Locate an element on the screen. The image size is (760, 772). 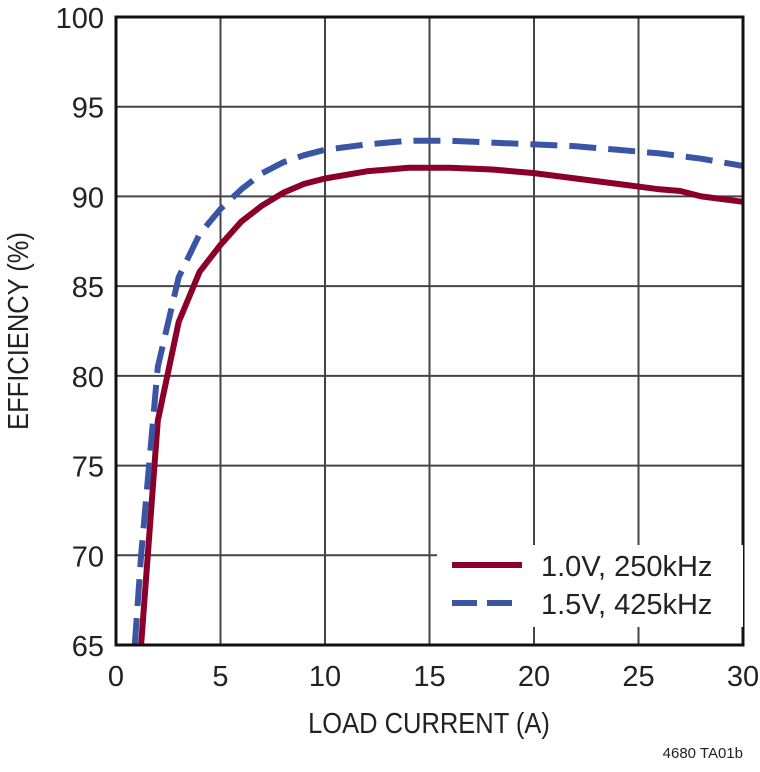
x-tick-label: 25 is located at coordinates (638, 677).